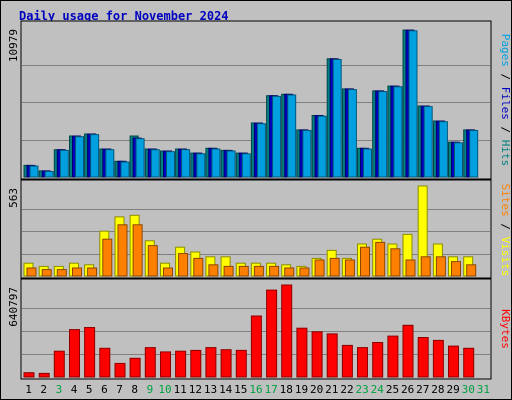 Image resolution: width=512 pixels, height=400 pixels. Describe the element at coordinates (104, 389) in the screenshot. I see `day-label-6: 6` at that location.